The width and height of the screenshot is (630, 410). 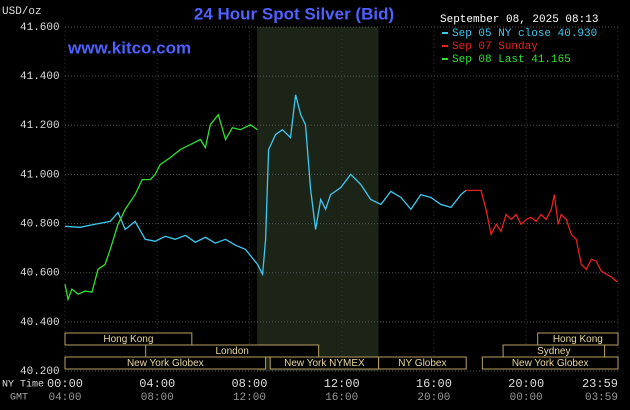 What do you see at coordinates (495, 47) in the screenshot?
I see `legend-label: Sep 07 Sunday` at bounding box center [495, 47].